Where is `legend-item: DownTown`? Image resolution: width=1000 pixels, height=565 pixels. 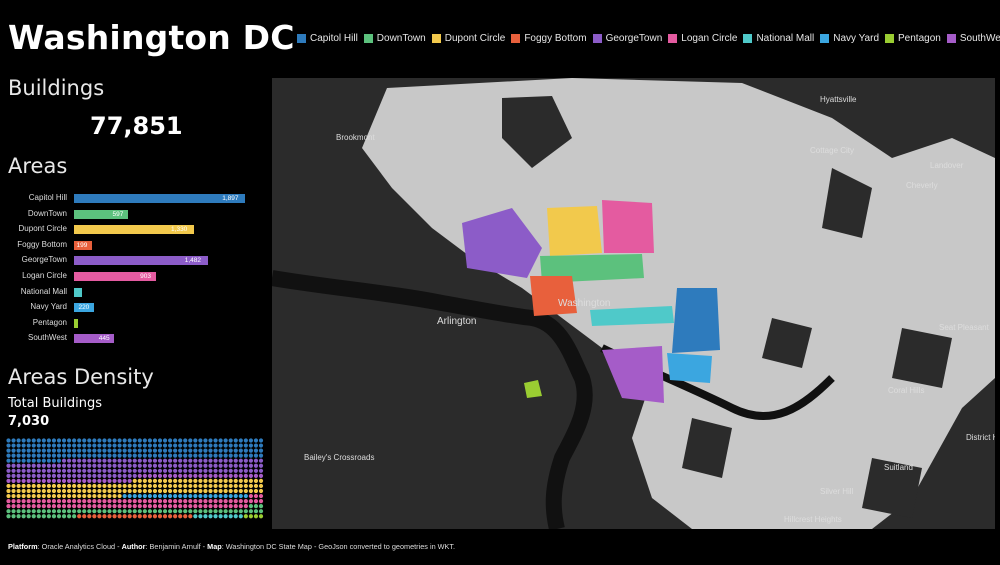 legend-item: DownTown is located at coordinates (394, 38).